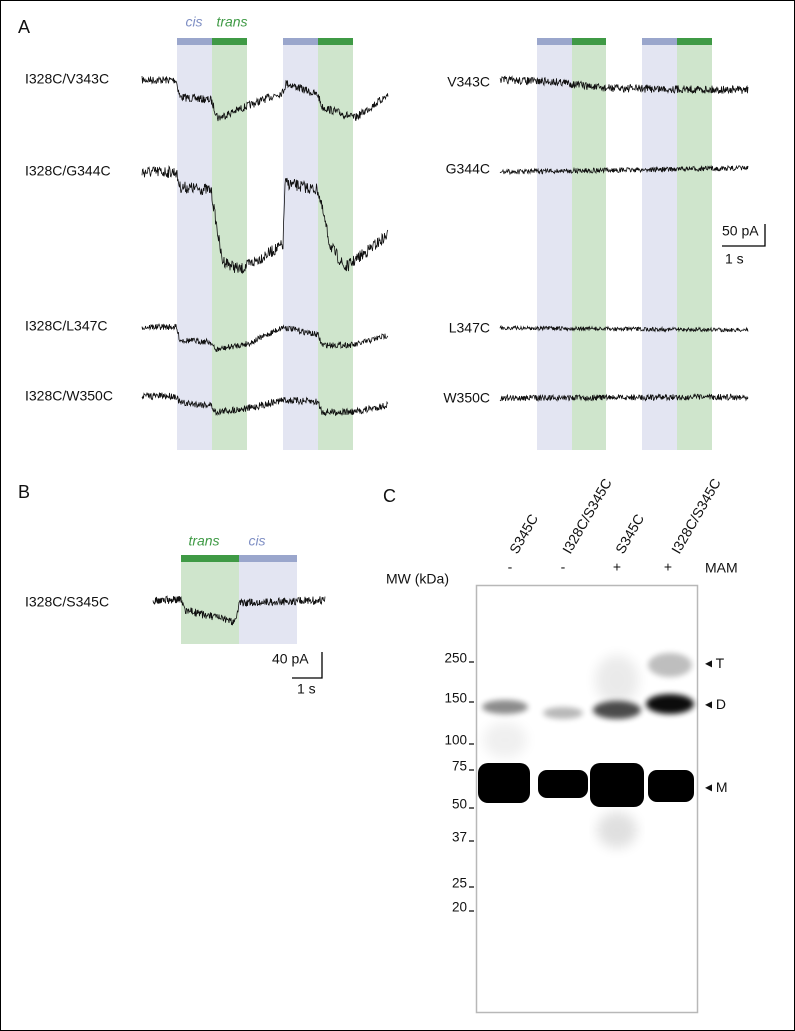 This screenshot has height=1031, width=795. What do you see at coordinates (68, 171) in the screenshot?
I see `trace-label: I328C/G344C` at bounding box center [68, 171].